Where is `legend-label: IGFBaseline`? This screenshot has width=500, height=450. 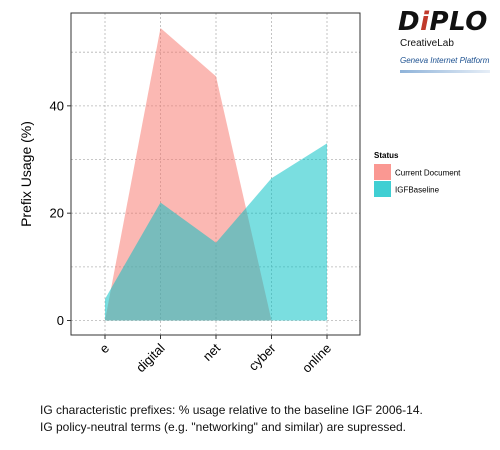 legend-label: IGFBaseline is located at coordinates (417, 190).